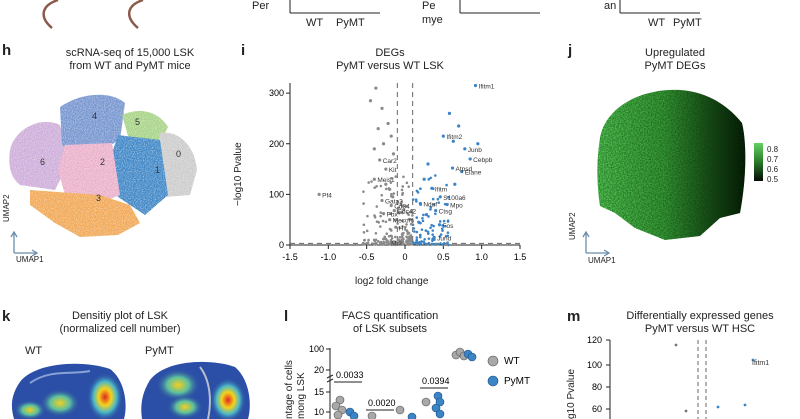 This screenshot has height=419, width=800. Describe the element at coordinates (678, 377) in the screenshot. I see `m-volcano-partial: 120 100 80 60 Ifitm1` at that location.